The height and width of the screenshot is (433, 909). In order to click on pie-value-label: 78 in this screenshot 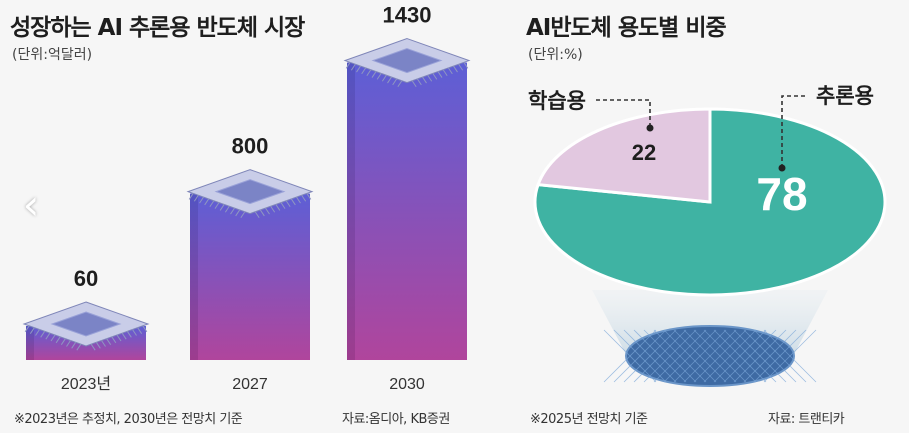, I will do `click(781, 194)`.